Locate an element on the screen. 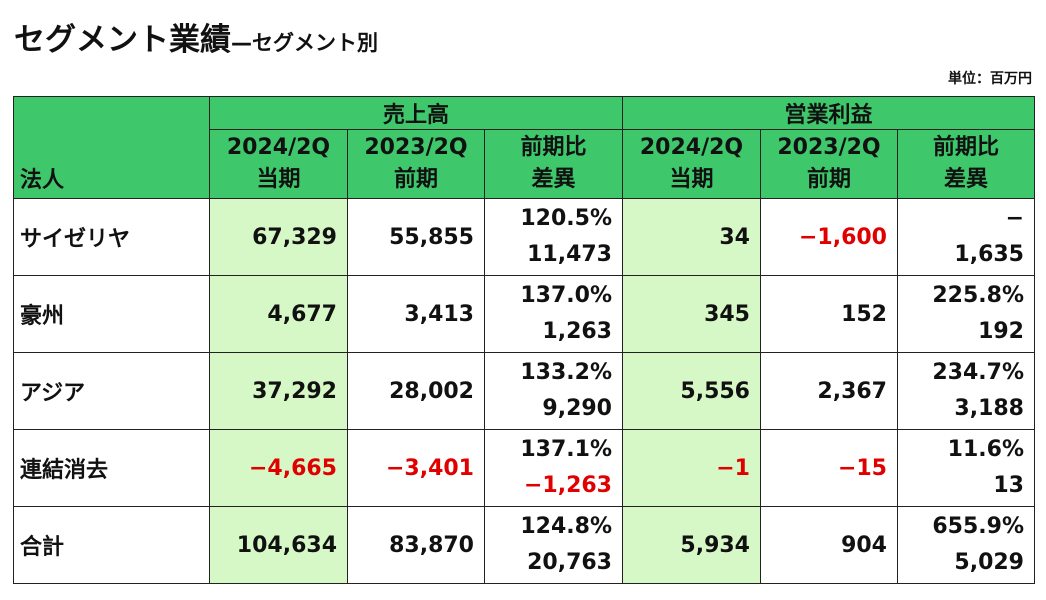 This screenshot has height=600, width=1046. sales-current-cell: −4,665 is located at coordinates (278, 468).